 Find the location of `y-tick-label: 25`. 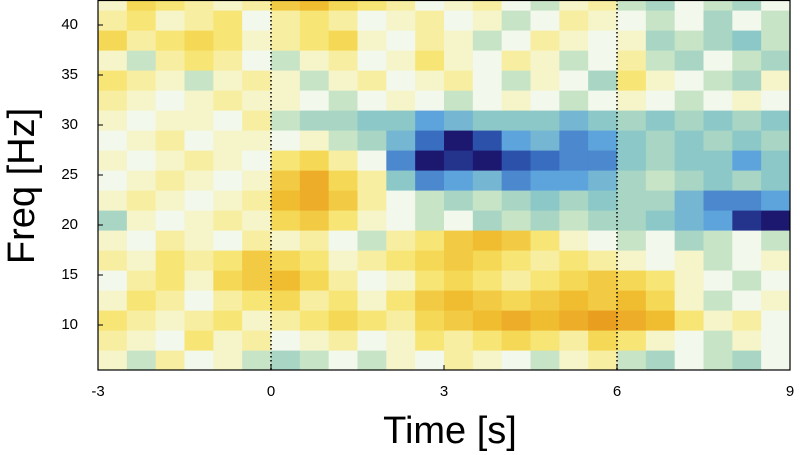

y-tick-label: 25 is located at coordinates (69, 174).